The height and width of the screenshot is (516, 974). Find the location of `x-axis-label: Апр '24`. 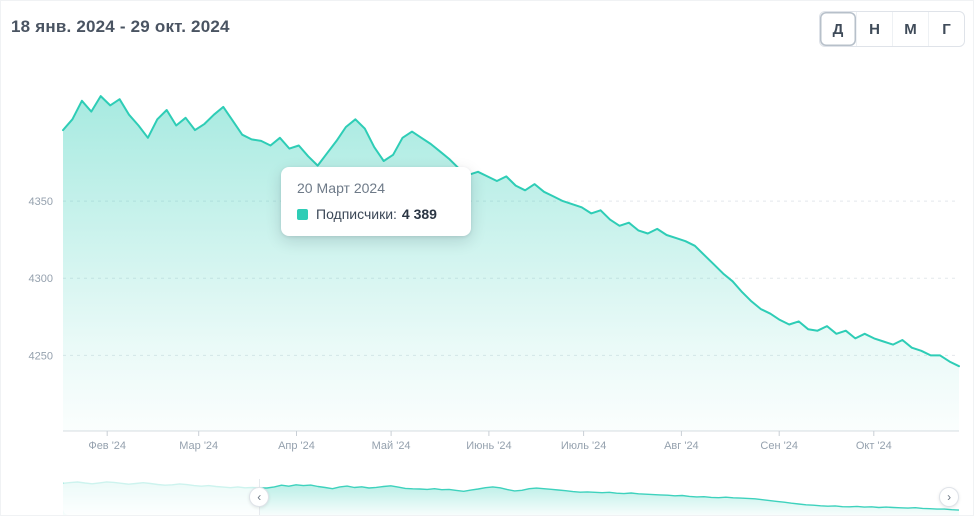

x-axis-label: Апр '24 is located at coordinates (296, 446).